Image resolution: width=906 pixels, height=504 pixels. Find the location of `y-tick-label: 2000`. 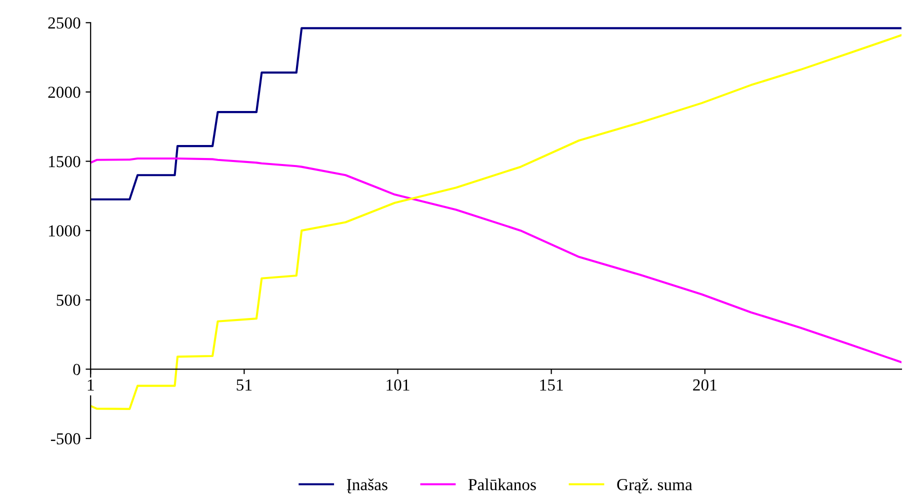

y-tick-label: 2000 is located at coordinates (64, 92).